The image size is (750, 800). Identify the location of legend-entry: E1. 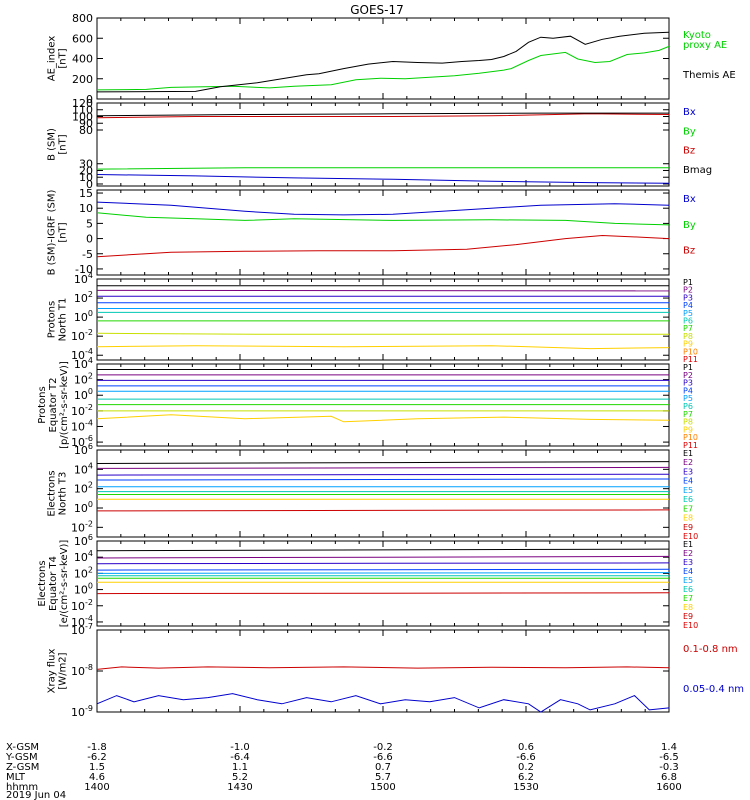
(688, 544).